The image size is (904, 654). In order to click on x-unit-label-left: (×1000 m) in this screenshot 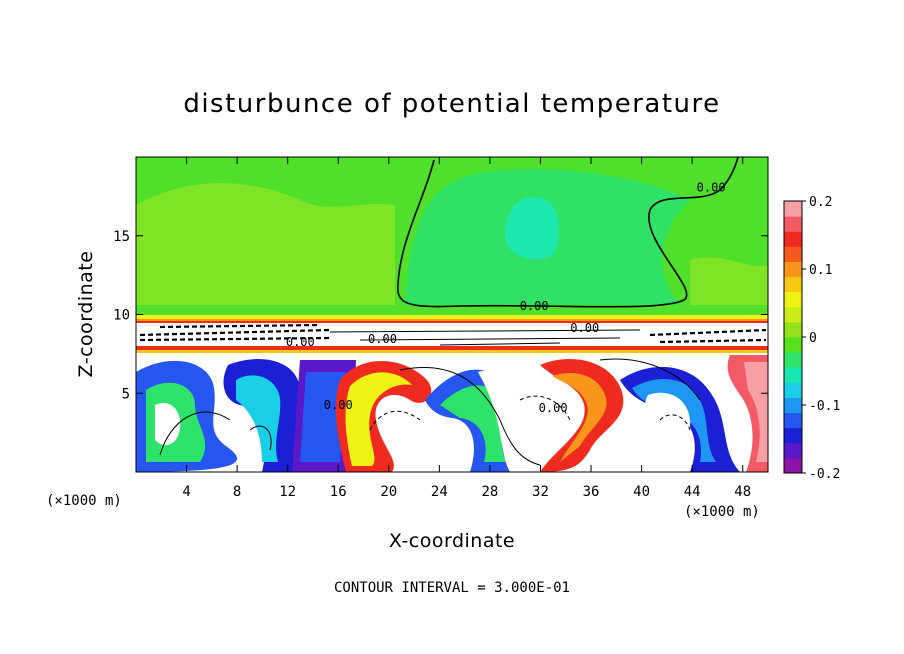, I will do `click(84, 501)`.